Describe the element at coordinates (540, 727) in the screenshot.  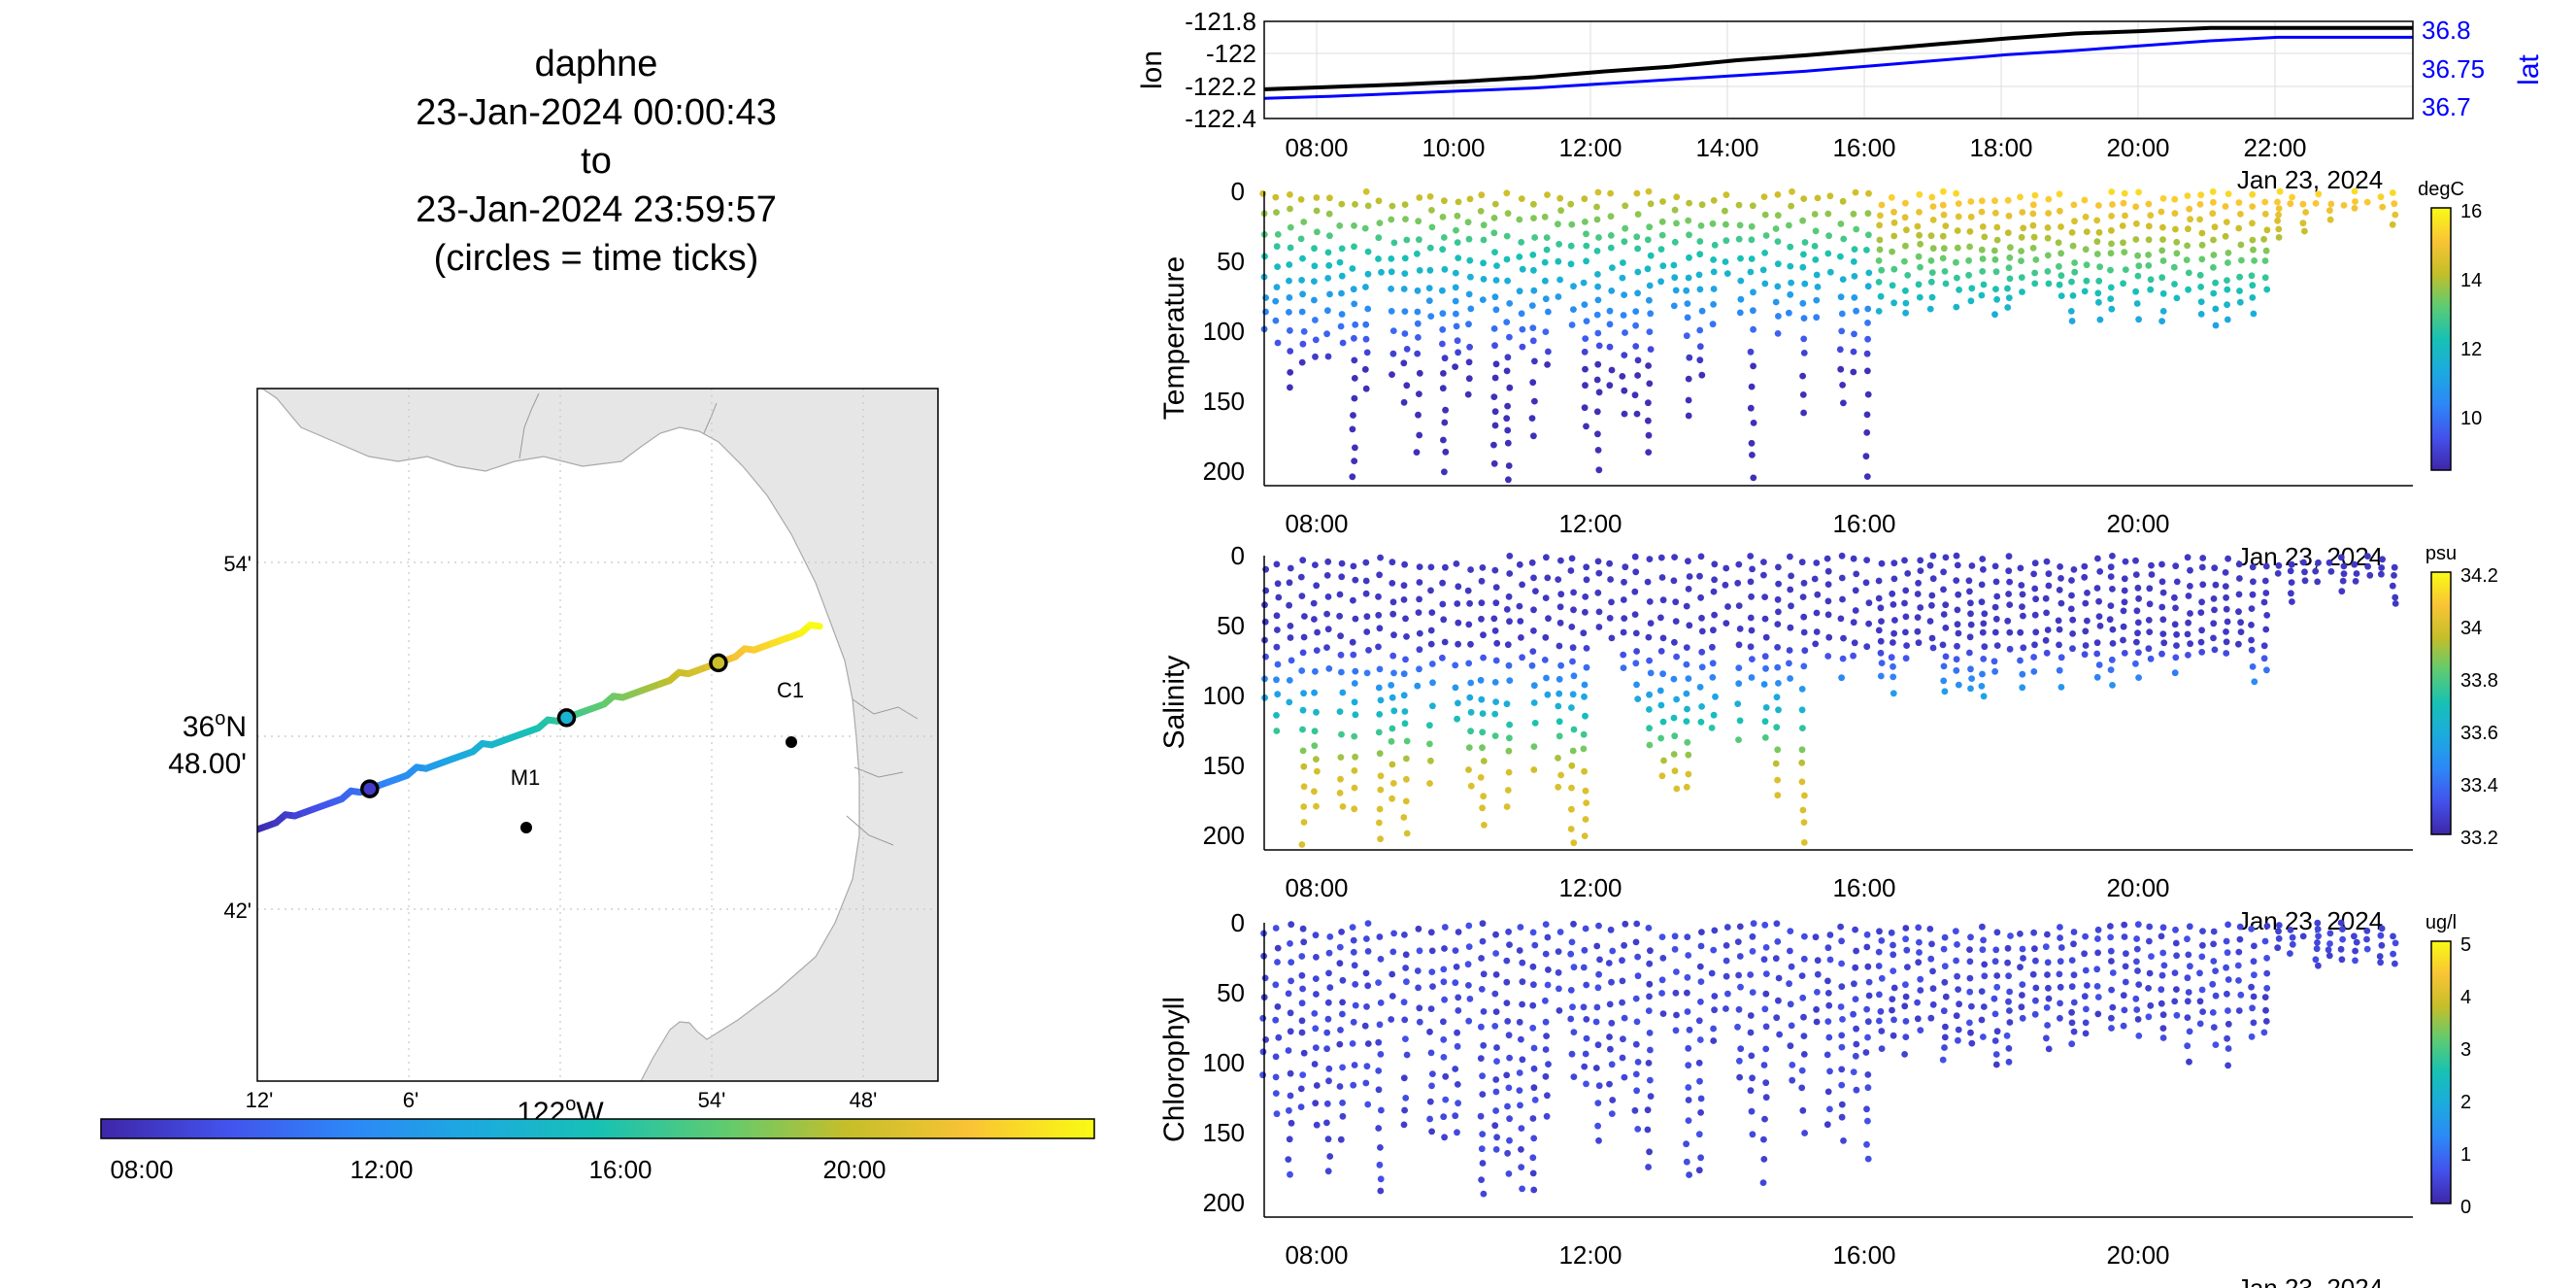
I see `glider-track` at that location.